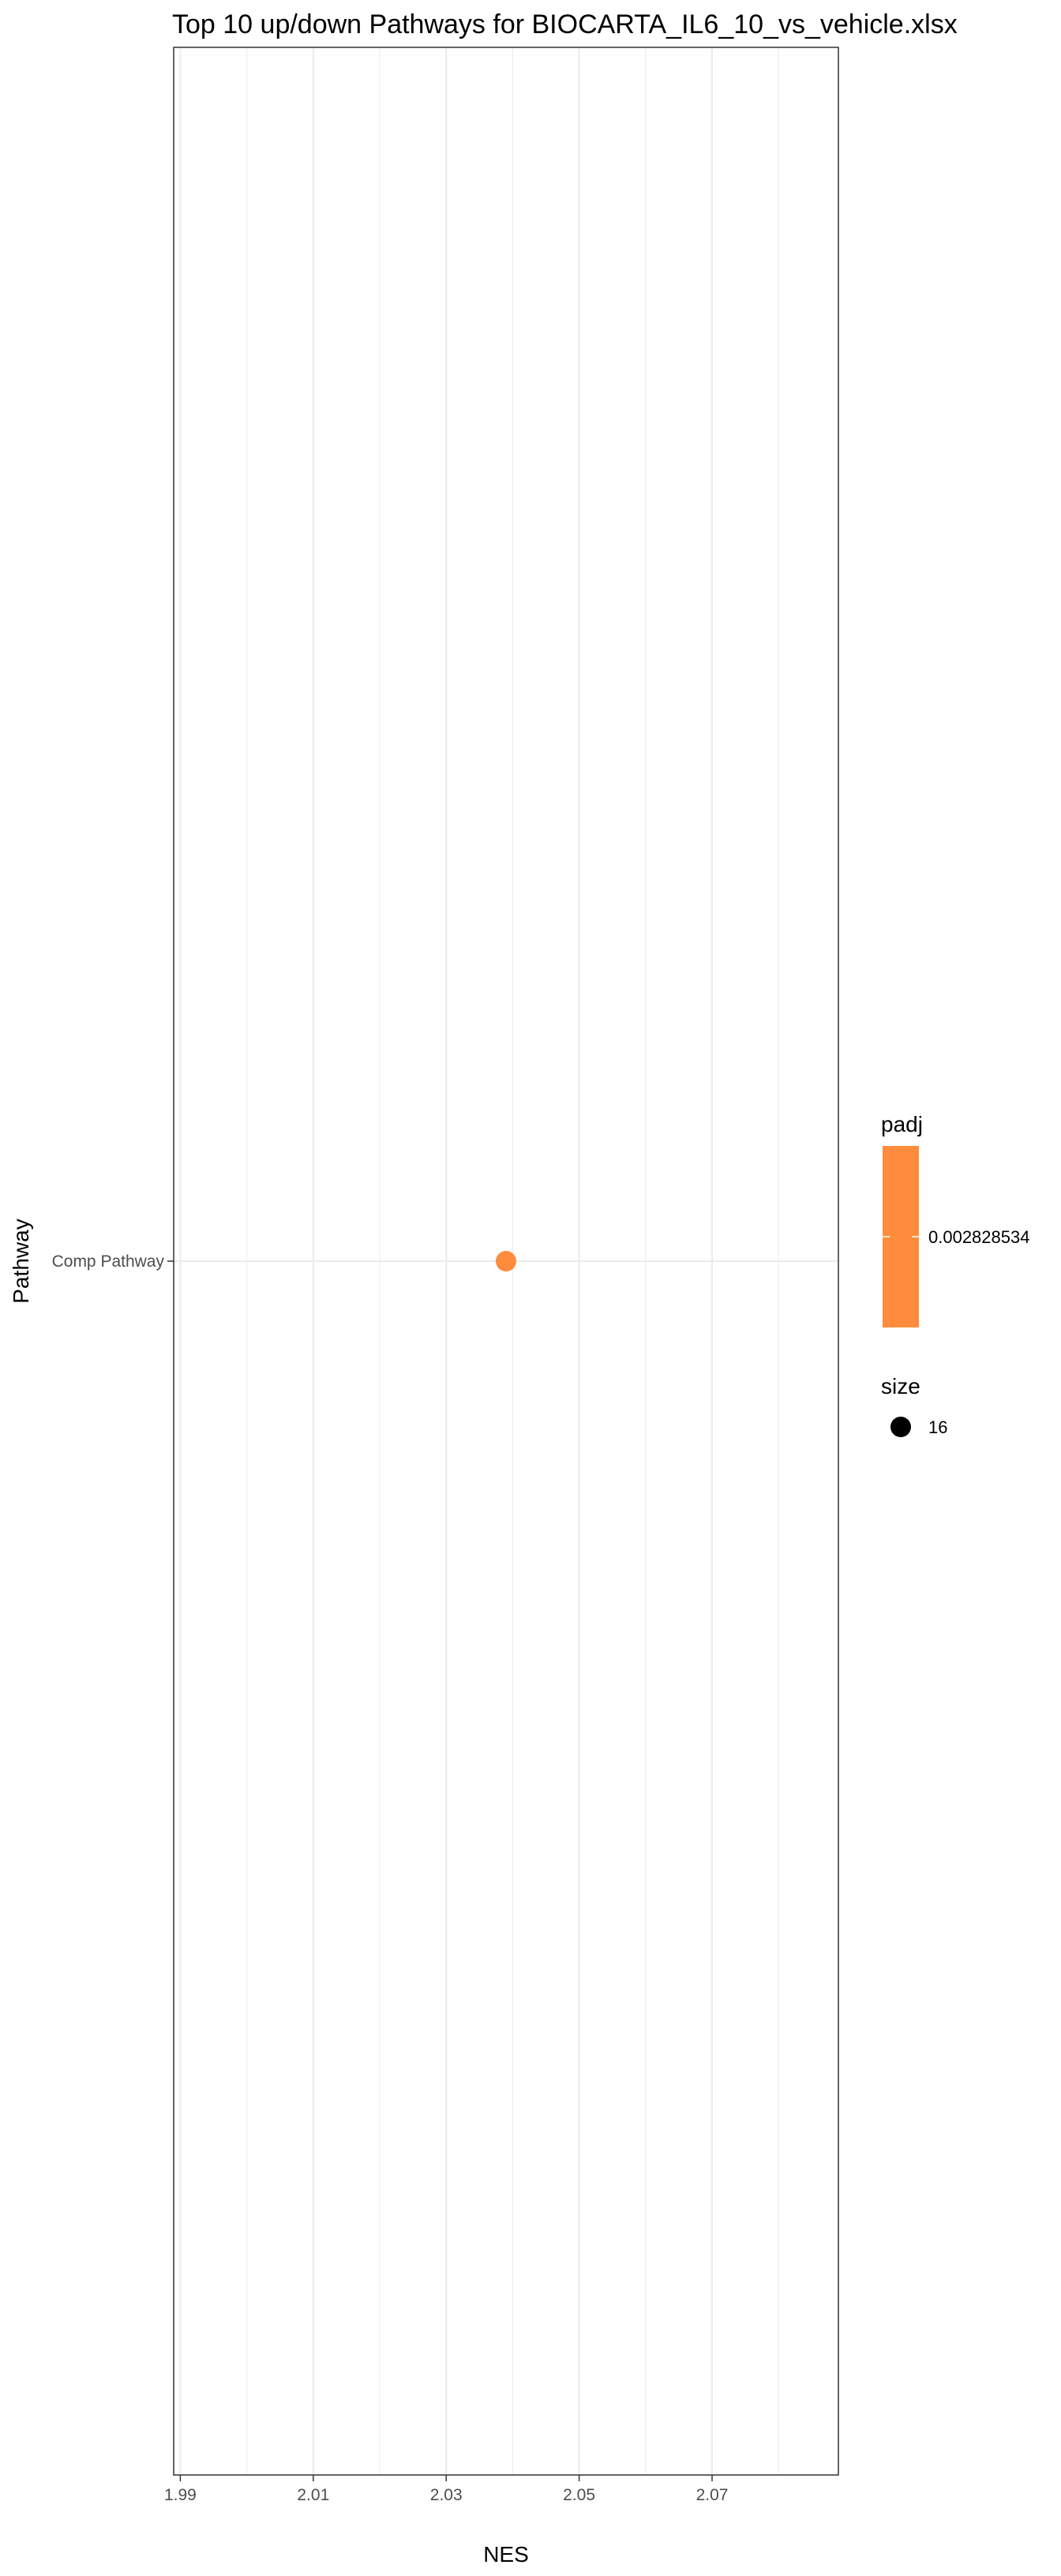 This screenshot has width=1061, height=2576. Describe the element at coordinates (902, 1124) in the screenshot. I see `legend-color-title: padj` at that location.